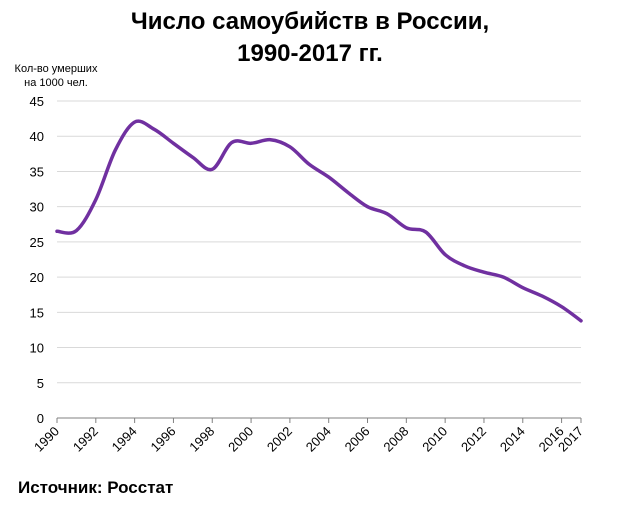  Describe the element at coordinates (40, 418) in the screenshot. I see `y-tick-label: 0` at that location.